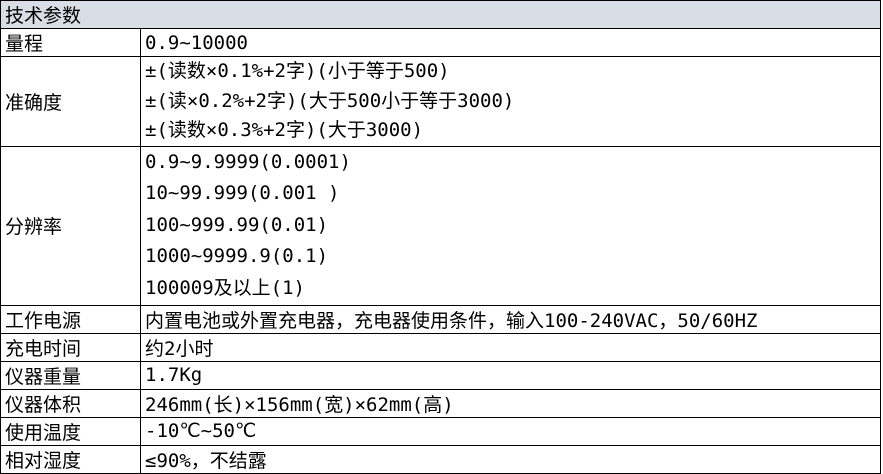  Describe the element at coordinates (201, 431) in the screenshot. I see `param-value-operating-temp: -10℃~50℃` at that location.